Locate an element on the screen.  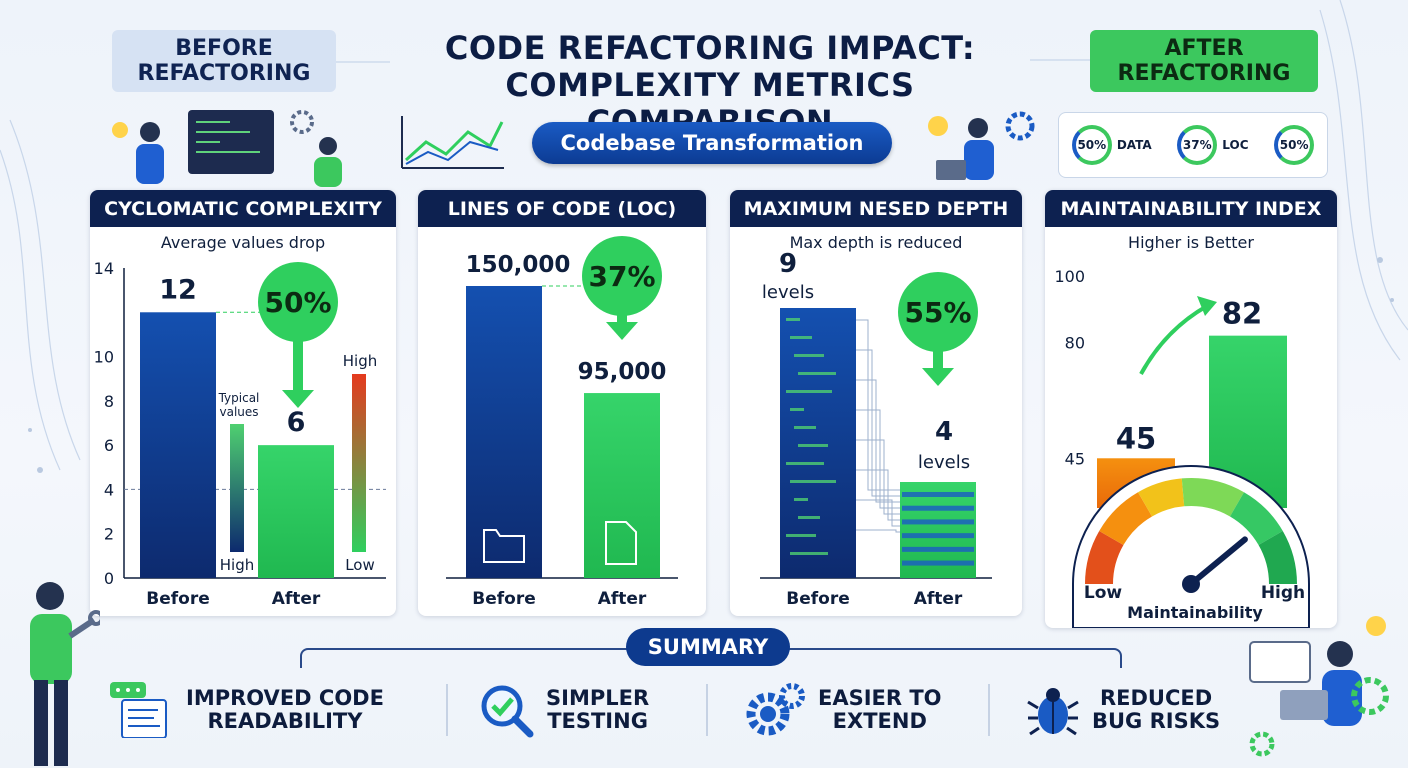
gauge-high-label: High is located at coordinates (1283, 593).